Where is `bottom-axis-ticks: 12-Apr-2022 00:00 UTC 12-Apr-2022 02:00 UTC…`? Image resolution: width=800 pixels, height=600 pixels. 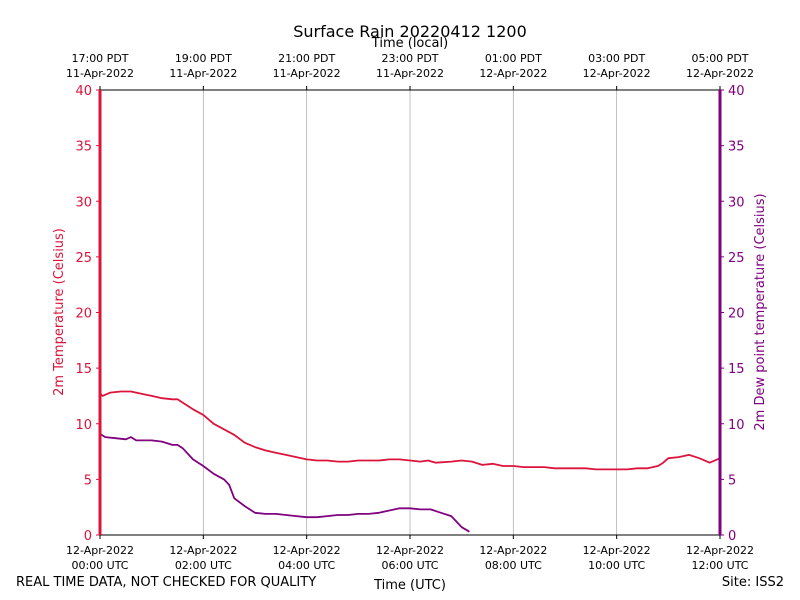 bottom-axis-ticks: 12-Apr-2022 00:00 UTC 12-Apr-2022 02:00 UTC… is located at coordinates (410, 553).